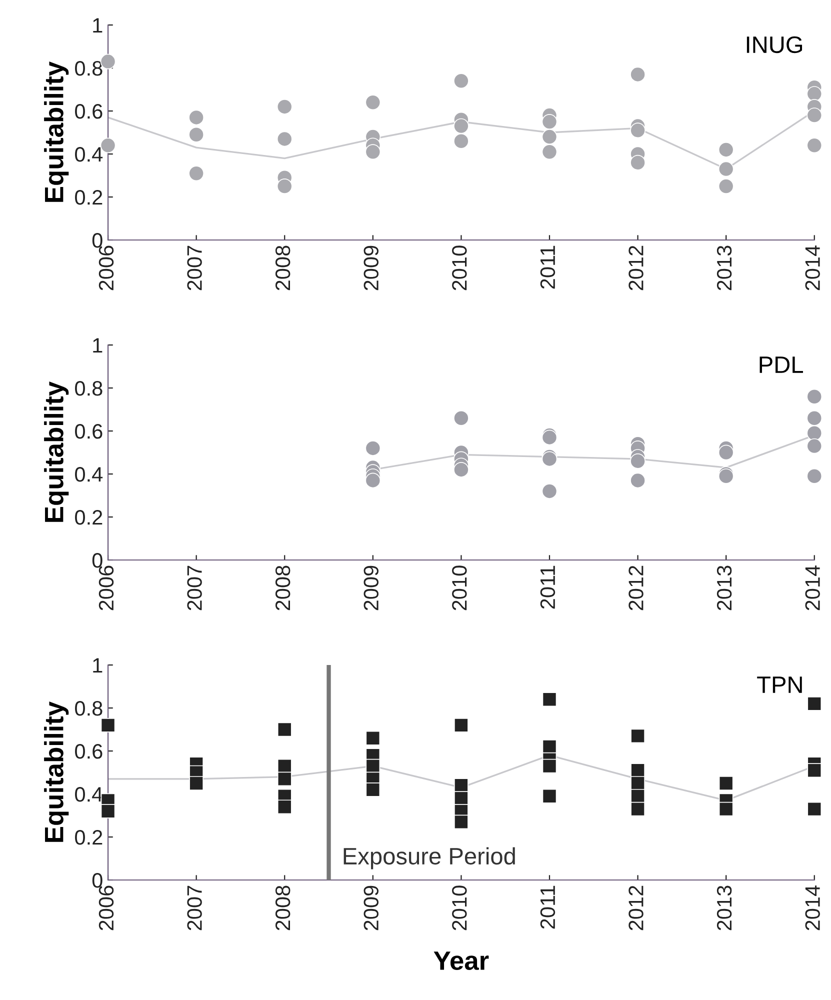 The image size is (831, 1000). What do you see at coordinates (97, 880) in the screenshot?
I see `y-tick-label: 0` at bounding box center [97, 880].